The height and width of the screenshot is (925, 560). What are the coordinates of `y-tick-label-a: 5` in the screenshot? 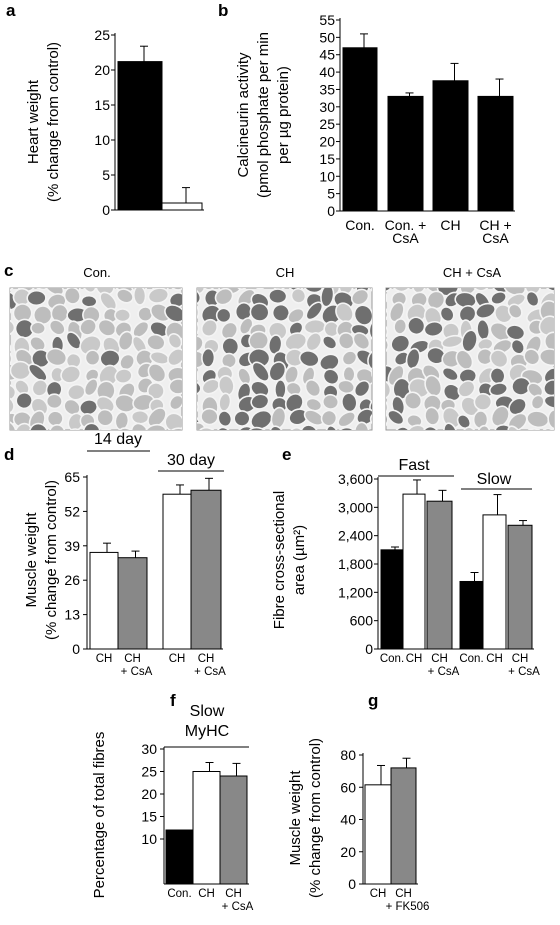 It's located at (106, 175).